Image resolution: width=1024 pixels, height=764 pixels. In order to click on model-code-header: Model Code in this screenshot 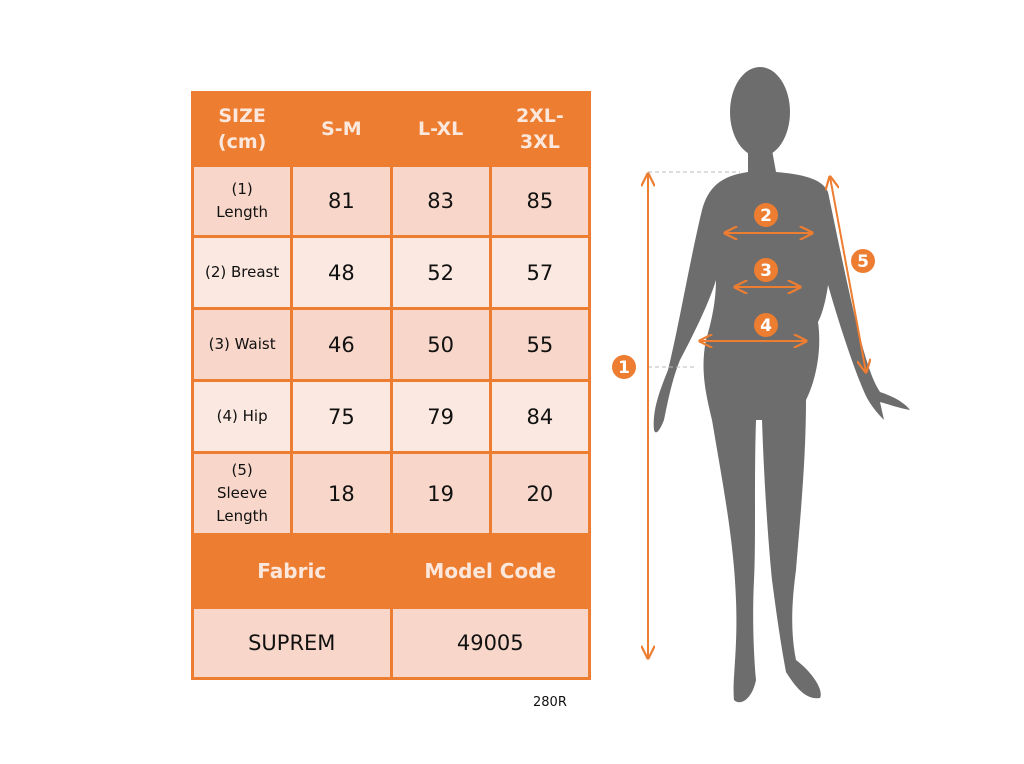, I will do `click(490, 571)`.